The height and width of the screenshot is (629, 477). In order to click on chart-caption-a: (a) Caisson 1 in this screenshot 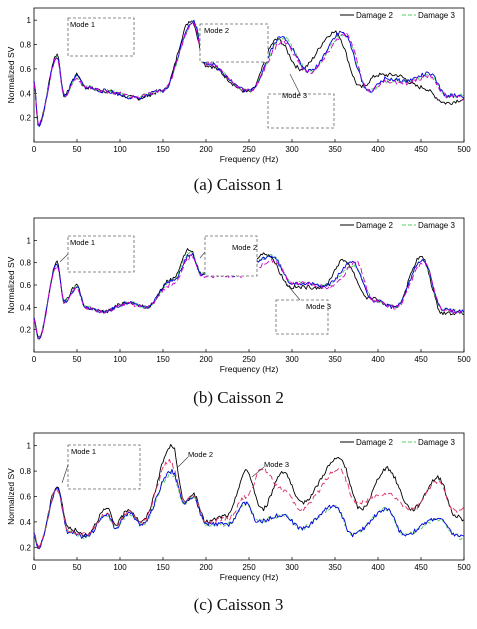, I will do `click(238, 184)`.